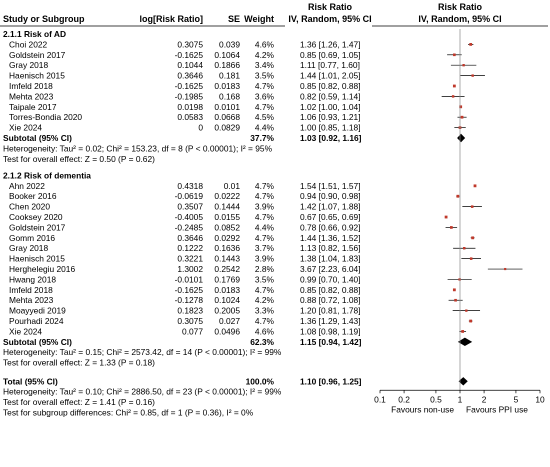 The image size is (550, 467). What do you see at coordinates (331, 342) in the screenshot?
I see `subtotal-ci-1: 1.15 [0.94, 1.42]` at bounding box center [331, 342].